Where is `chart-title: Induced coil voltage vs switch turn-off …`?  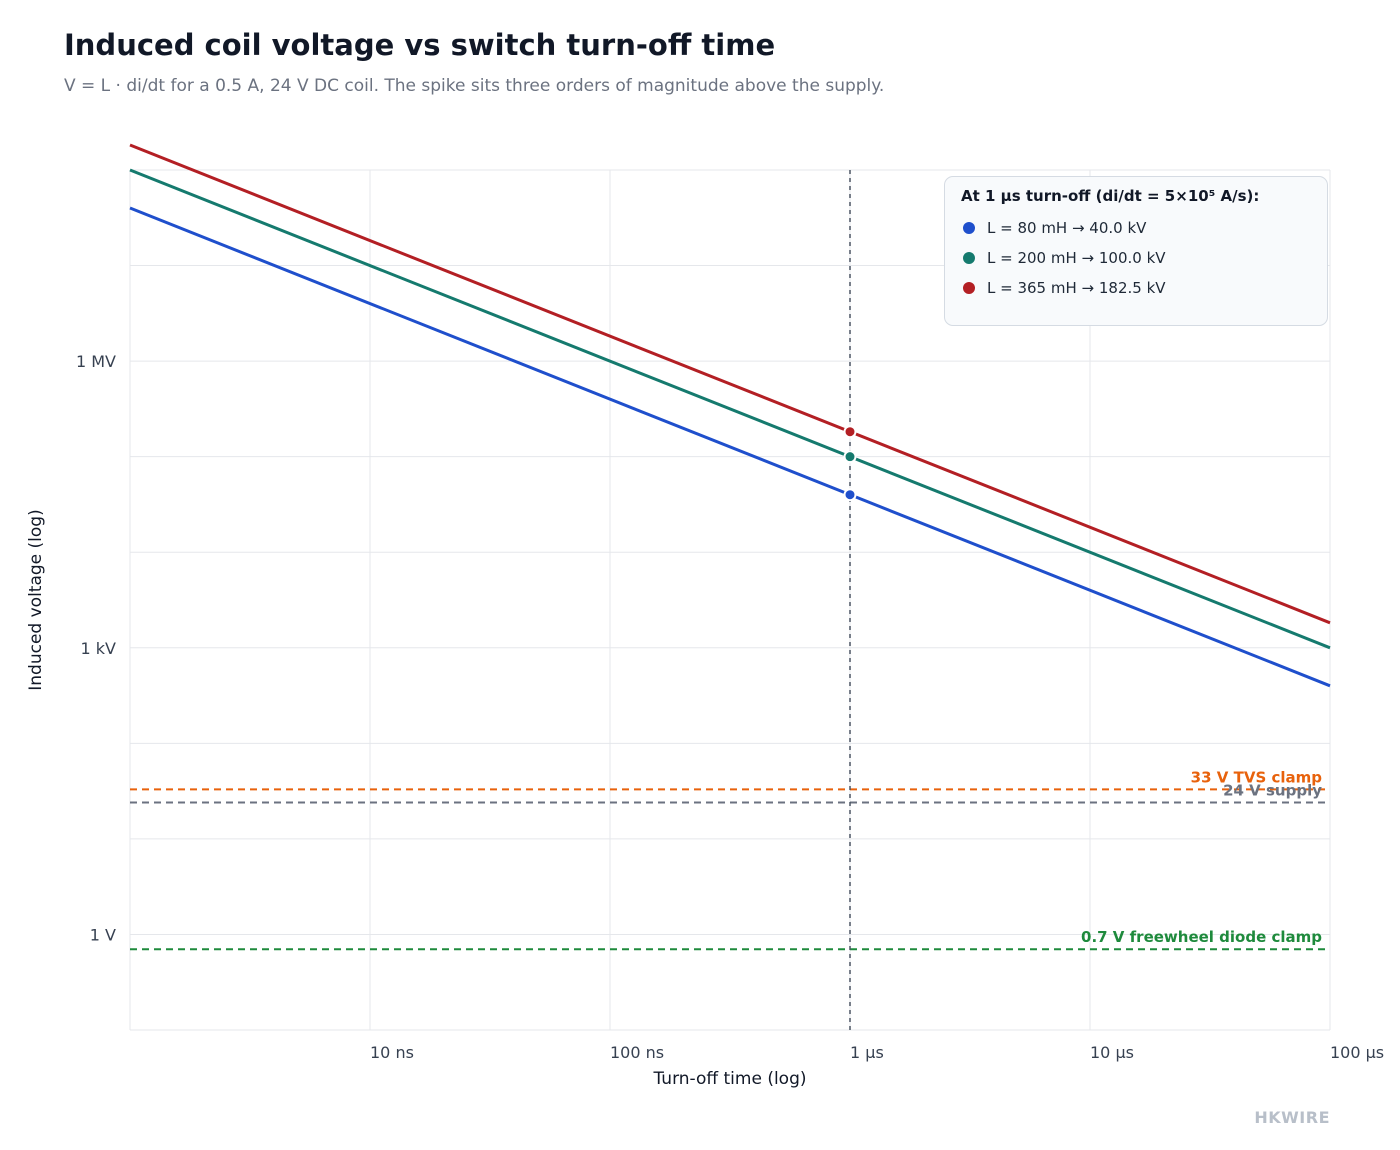 chart-title: Induced coil voltage vs switch turn-off … is located at coordinates (420, 45).